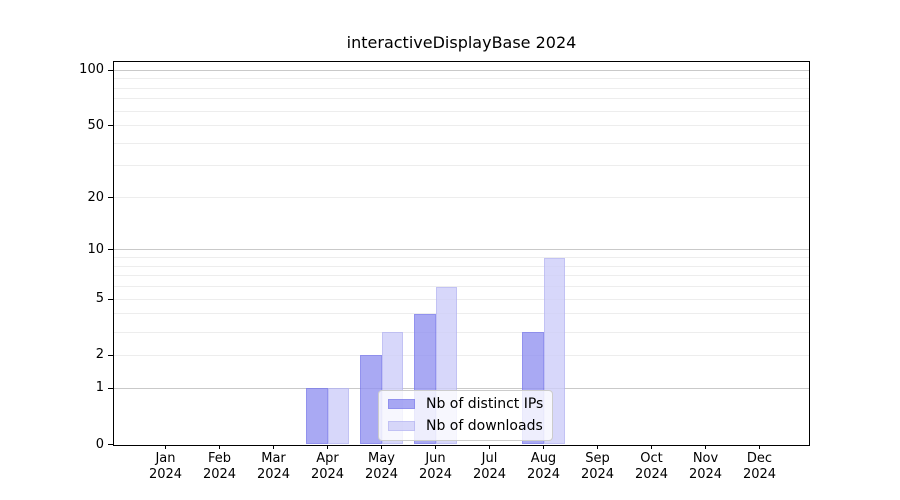 This screenshot has width=900, height=500. What do you see at coordinates (485, 404) in the screenshot?
I see `legend-item-label: Nb of distinct IPs` at bounding box center [485, 404].